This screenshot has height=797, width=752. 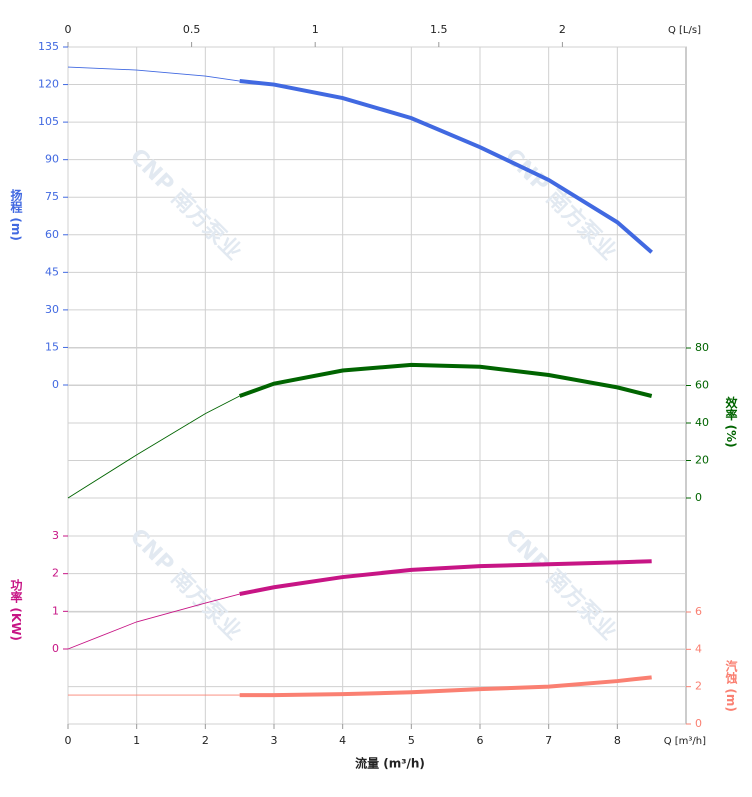 What do you see at coordinates (16, 214) in the screenshot?
I see `y-axis-label: 扬程 (m)` at bounding box center [16, 214].